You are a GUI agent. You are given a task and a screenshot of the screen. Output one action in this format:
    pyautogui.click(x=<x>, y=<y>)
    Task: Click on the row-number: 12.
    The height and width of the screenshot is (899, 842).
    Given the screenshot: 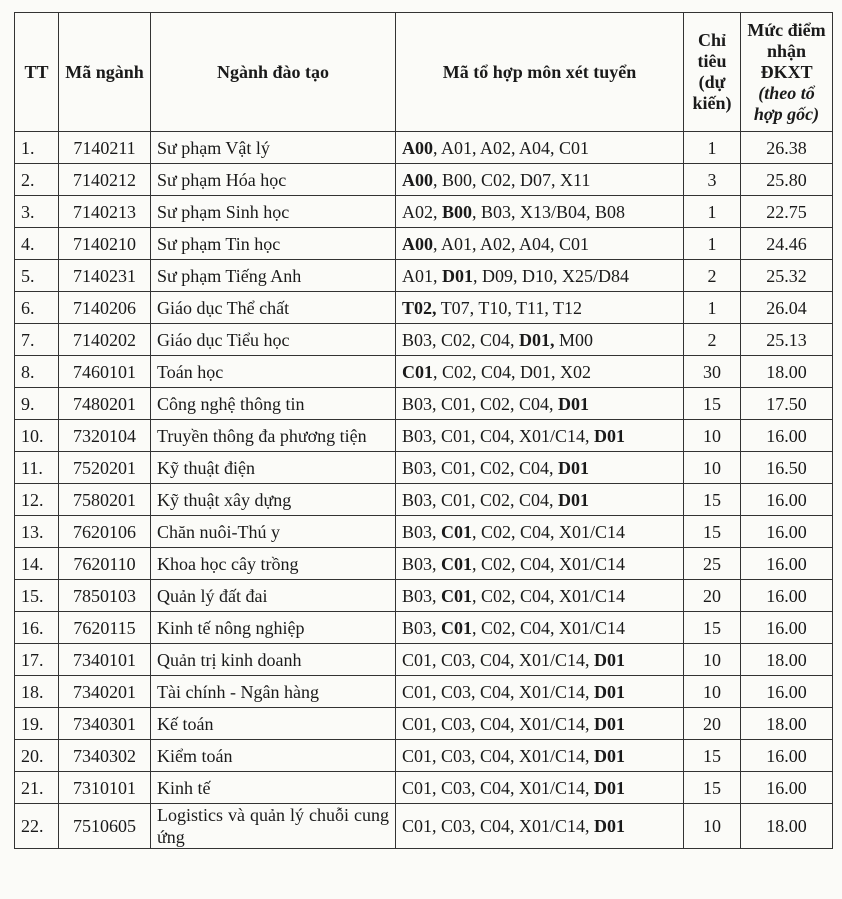 What is the action you would take?
    pyautogui.click(x=36, y=499)
    